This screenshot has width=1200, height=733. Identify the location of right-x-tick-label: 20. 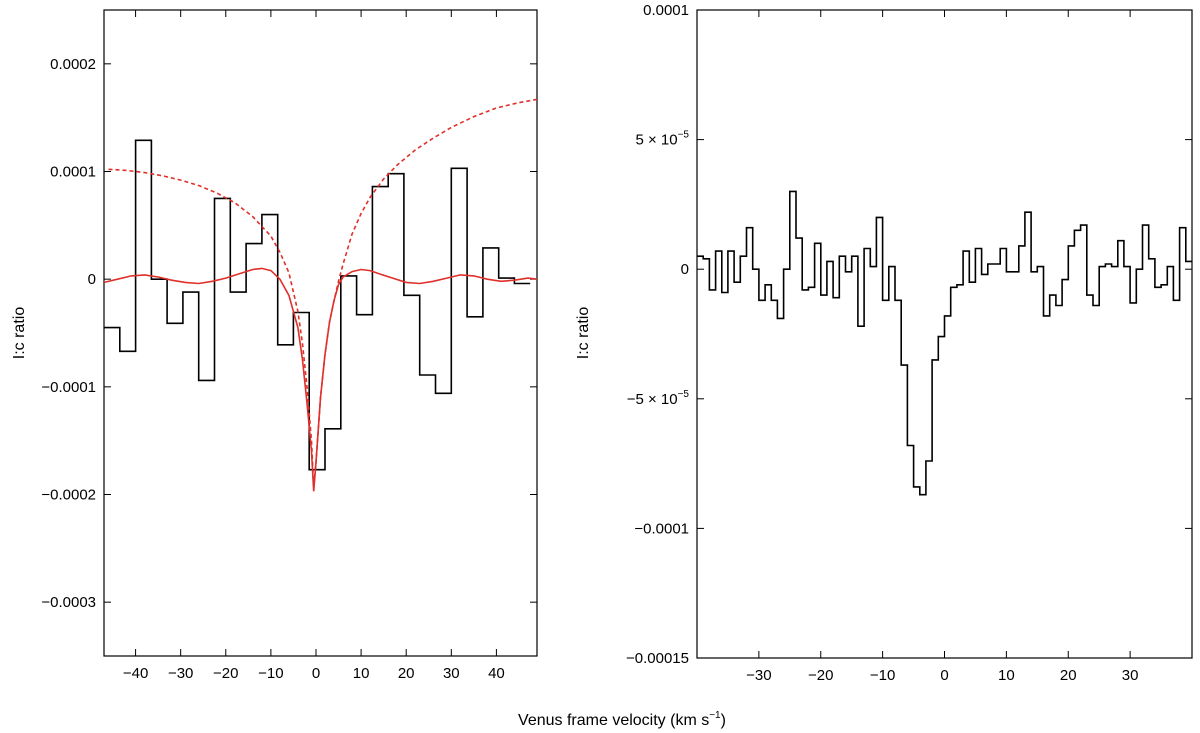
(1068, 675).